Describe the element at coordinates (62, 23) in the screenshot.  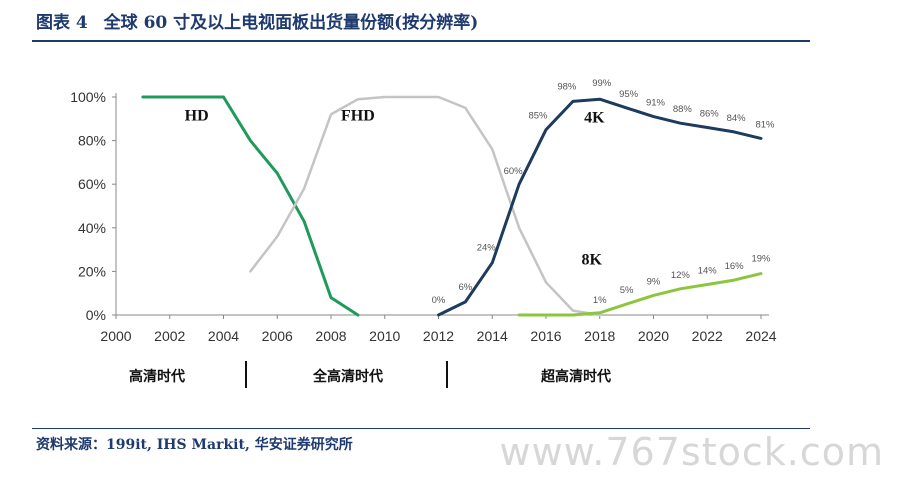
I see `figure-number: 图表 4` at that location.